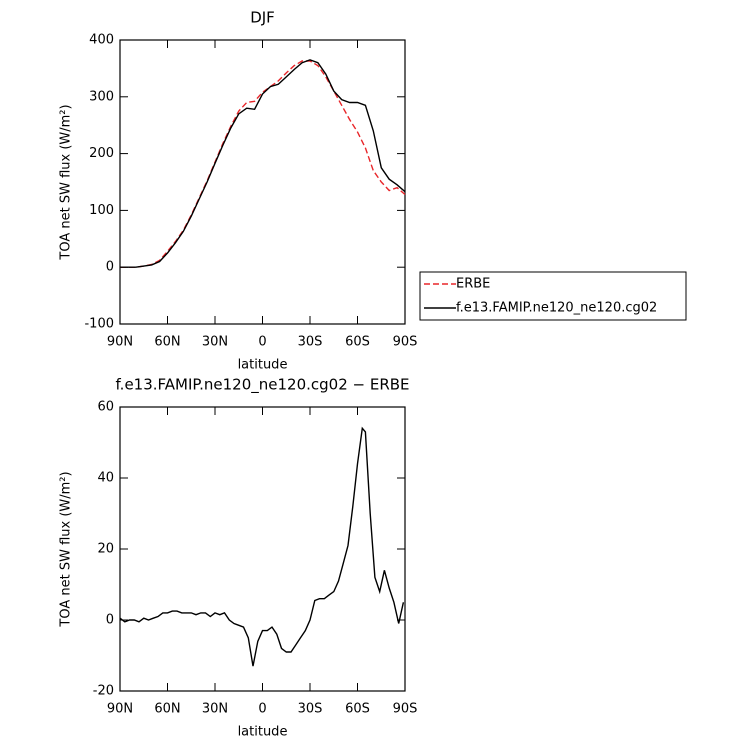  Describe the element at coordinates (262, 385) in the screenshot. I see `chart-title: f.e13.FAMIP.ne120_ne120.cg02 − ERBE` at that location.